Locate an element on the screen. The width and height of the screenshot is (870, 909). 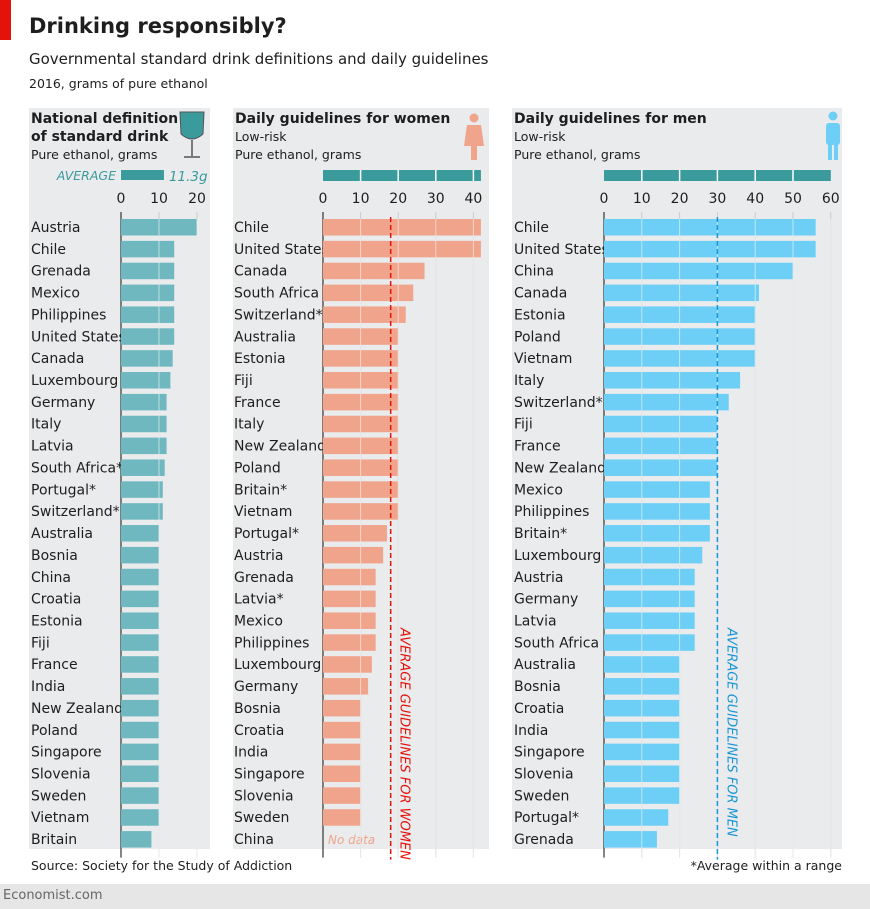
women-category-label: United States is located at coordinates (281, 250).